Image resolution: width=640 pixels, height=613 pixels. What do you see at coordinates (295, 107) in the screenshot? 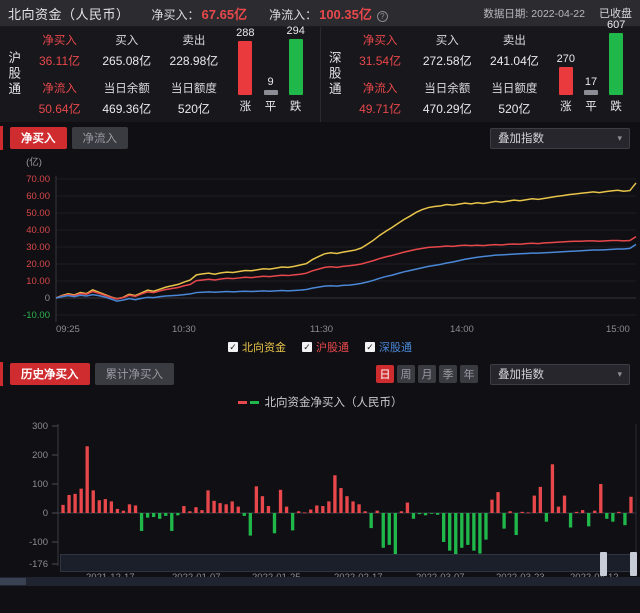
I see `down-label: 跌` at bounding box center [295, 107].